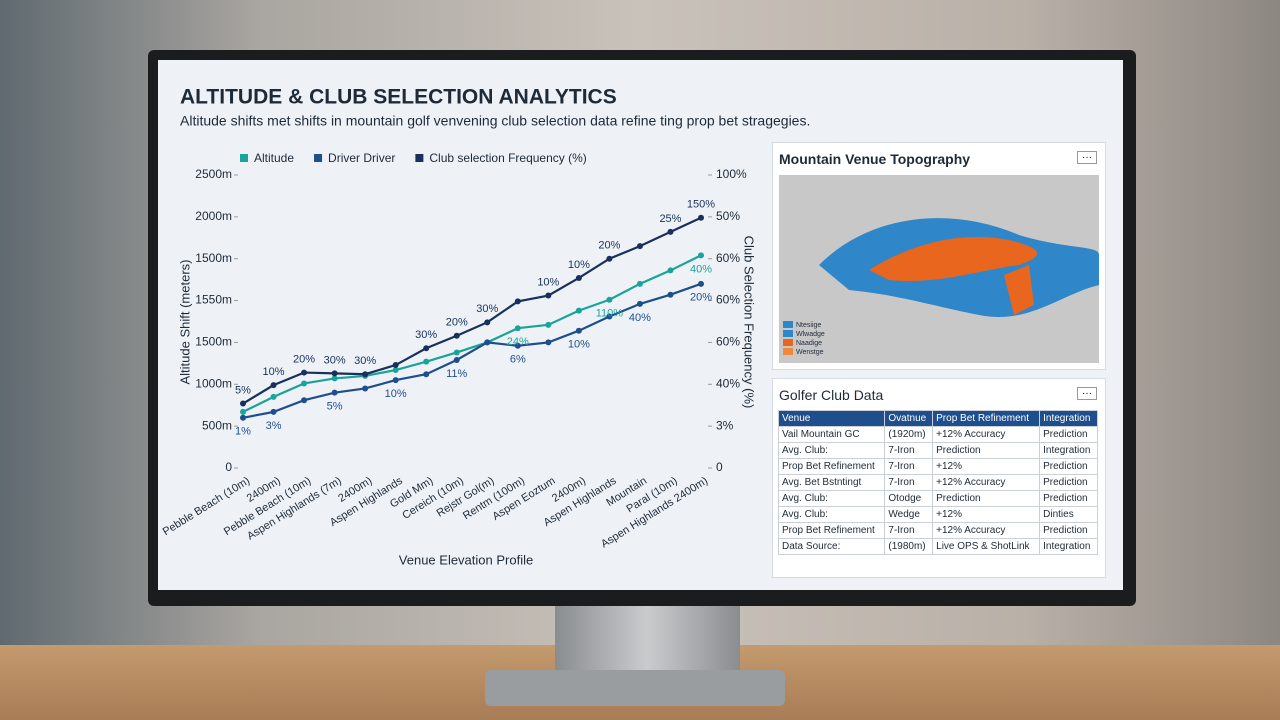 The width and height of the screenshot is (1280, 720). Describe the element at coordinates (810, 334) in the screenshot. I see `map-legend-label: Wlwadge` at that location.